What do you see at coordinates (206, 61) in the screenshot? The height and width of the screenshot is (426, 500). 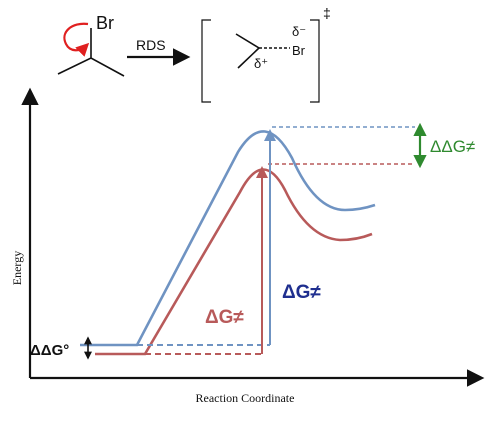 I see `left-bracket` at bounding box center [206, 61].